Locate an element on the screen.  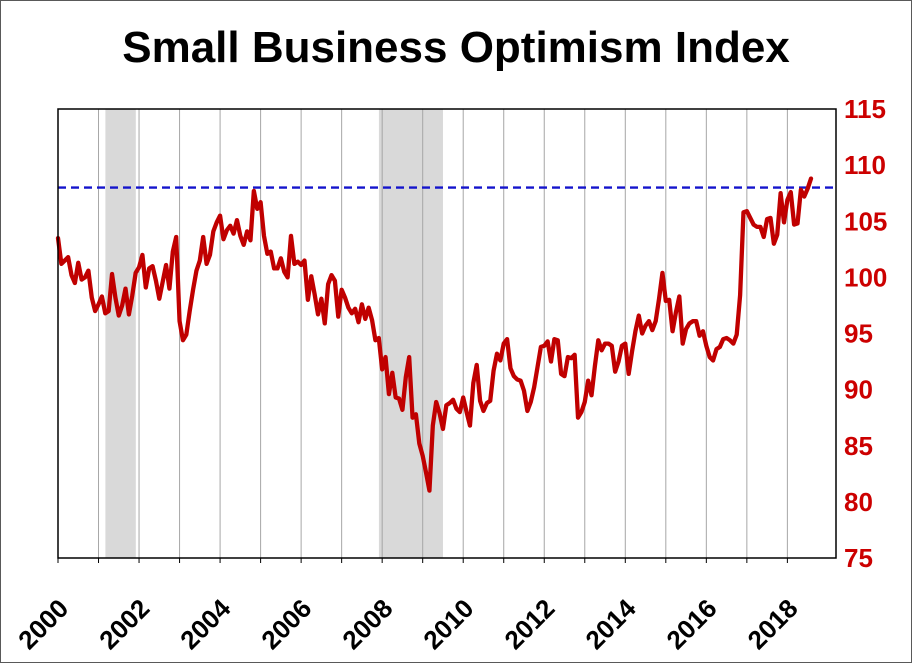
y-axis-tick-label: 115 is located at coordinates (865, 109).